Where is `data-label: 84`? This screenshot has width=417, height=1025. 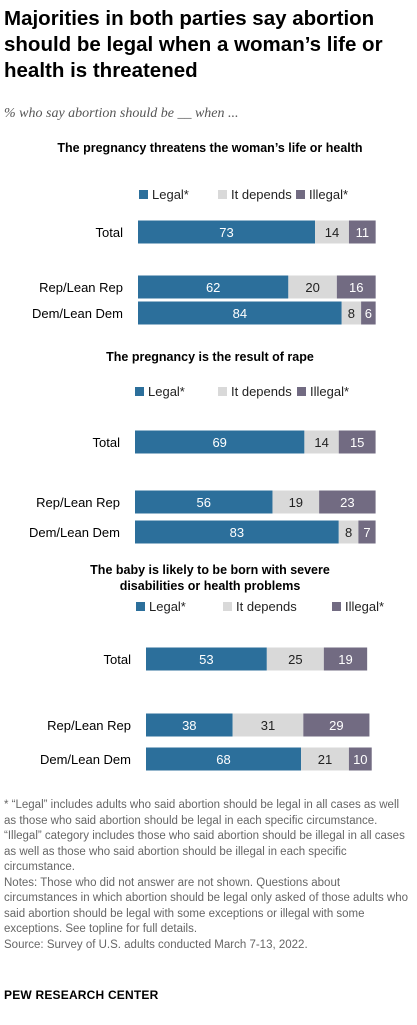
data-label: 84 is located at coordinates (240, 313).